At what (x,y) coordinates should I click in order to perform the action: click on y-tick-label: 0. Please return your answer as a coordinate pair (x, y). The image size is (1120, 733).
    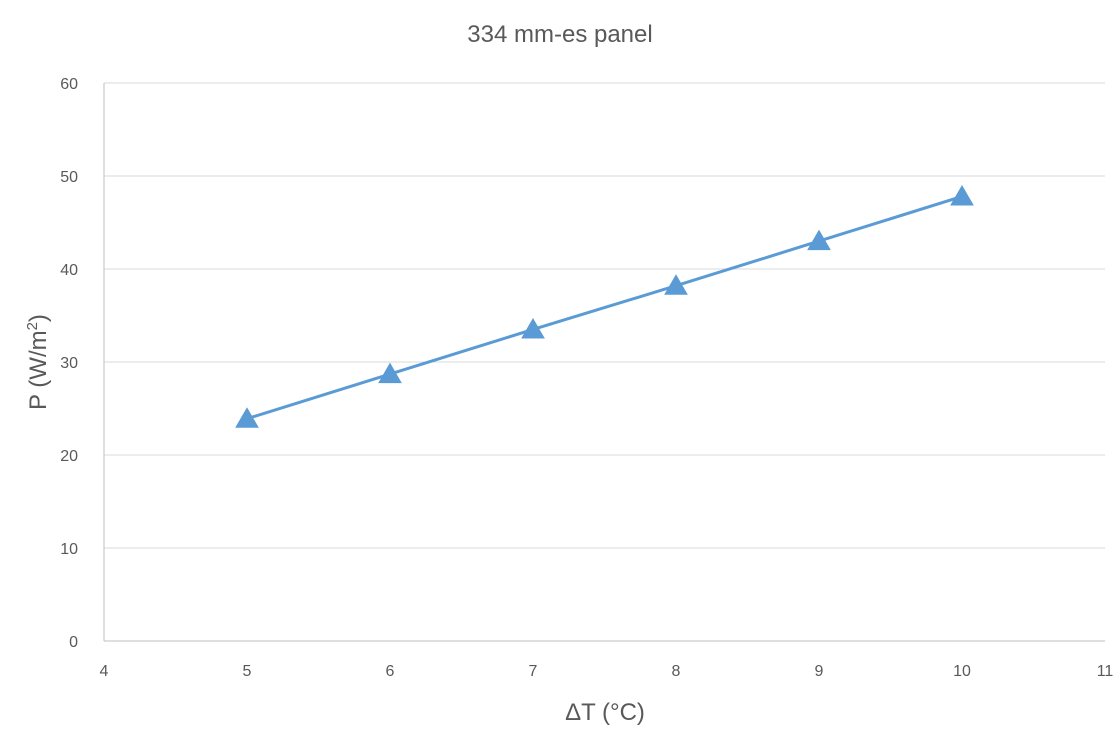
    Looking at the image, I should click on (73, 642).